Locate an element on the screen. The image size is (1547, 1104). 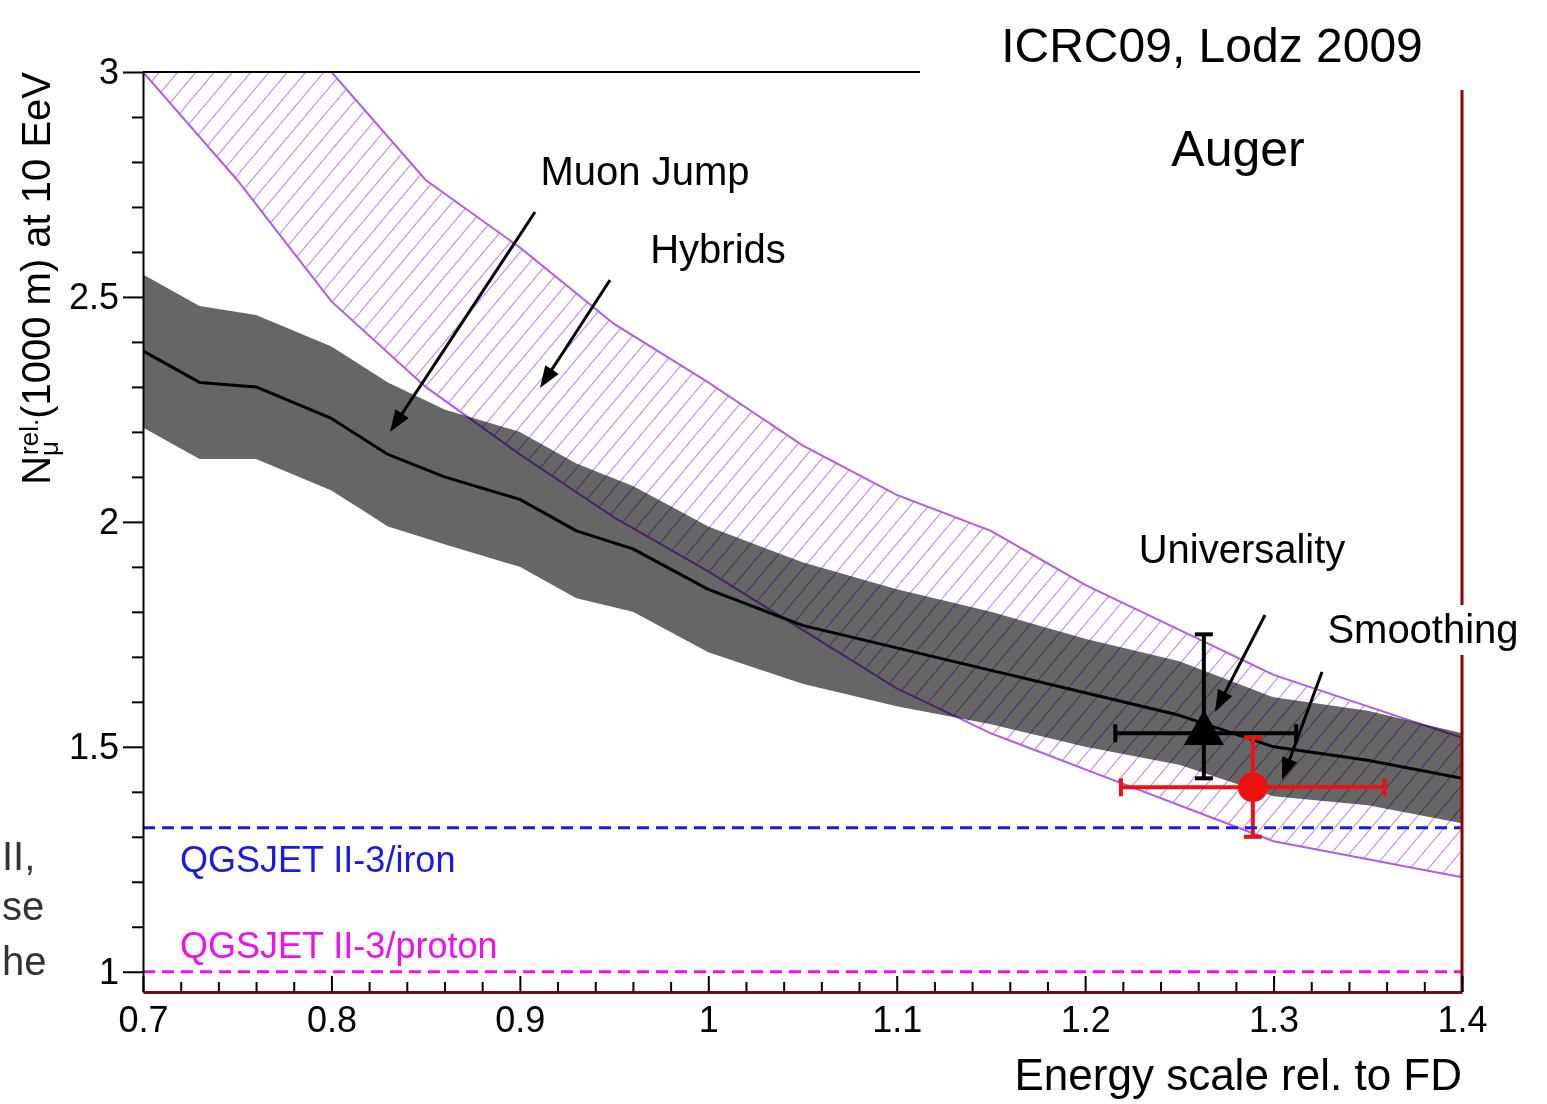
x-tick-label: 1.1 is located at coordinates (897, 1019).